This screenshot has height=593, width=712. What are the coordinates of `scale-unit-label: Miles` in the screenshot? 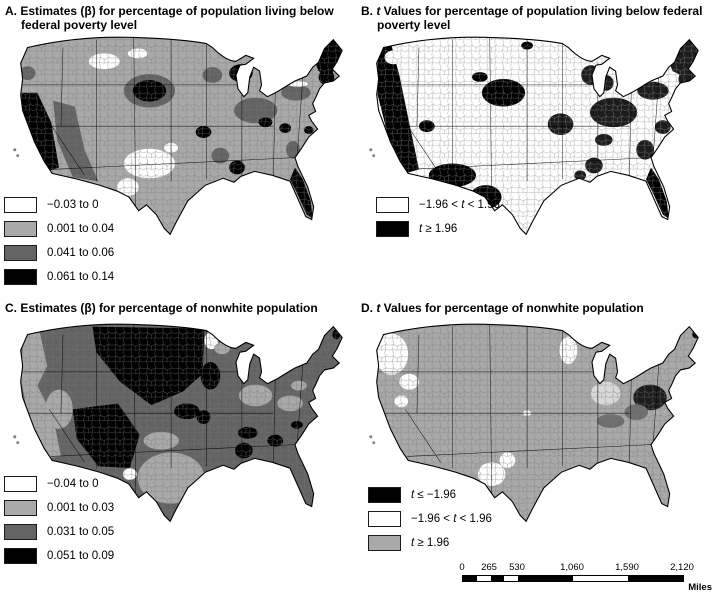 It's located at (700, 587).